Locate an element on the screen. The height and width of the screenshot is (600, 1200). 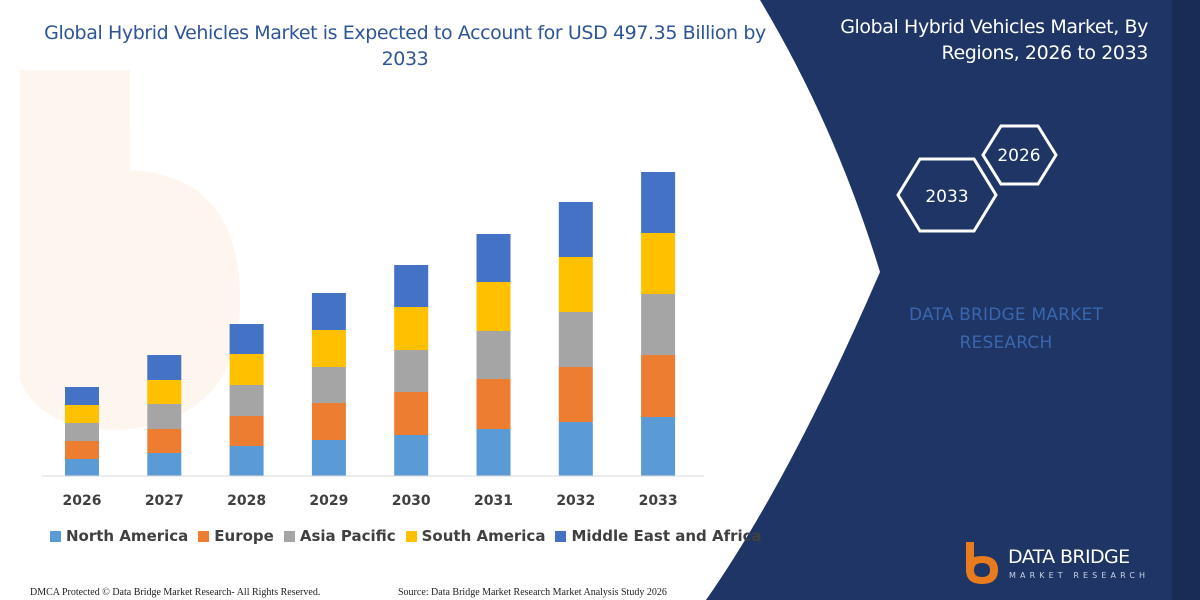
hexagon-2033-label: 2033 is located at coordinates (946, 197).